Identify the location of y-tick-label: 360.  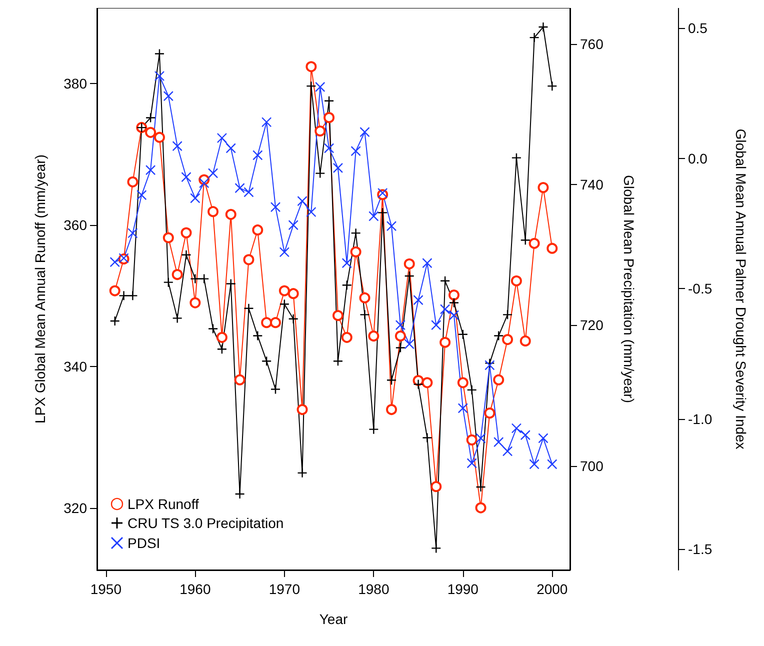
(76, 225).